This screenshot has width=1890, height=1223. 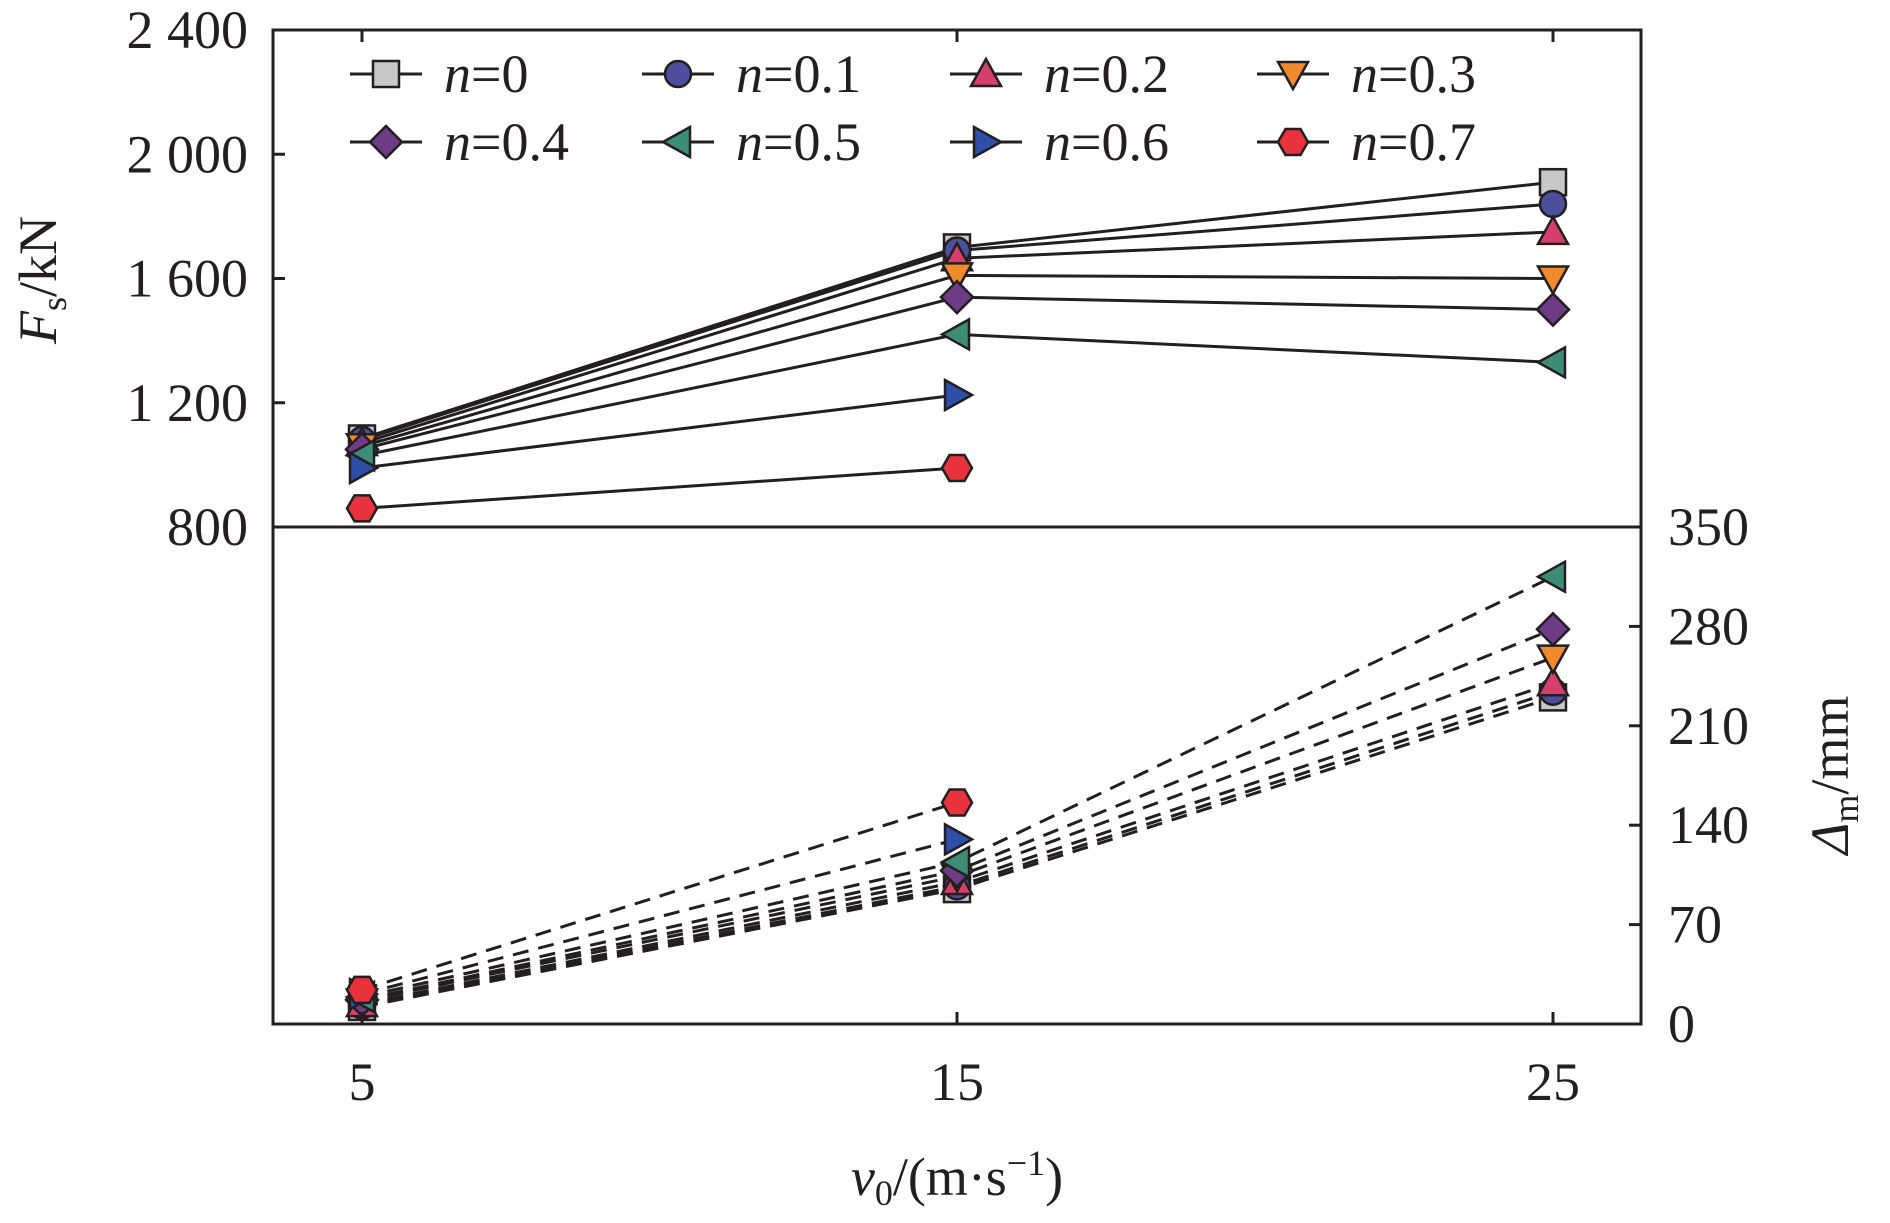 I want to click on force-point-n-0-5-x15, so click(x=955, y=334).